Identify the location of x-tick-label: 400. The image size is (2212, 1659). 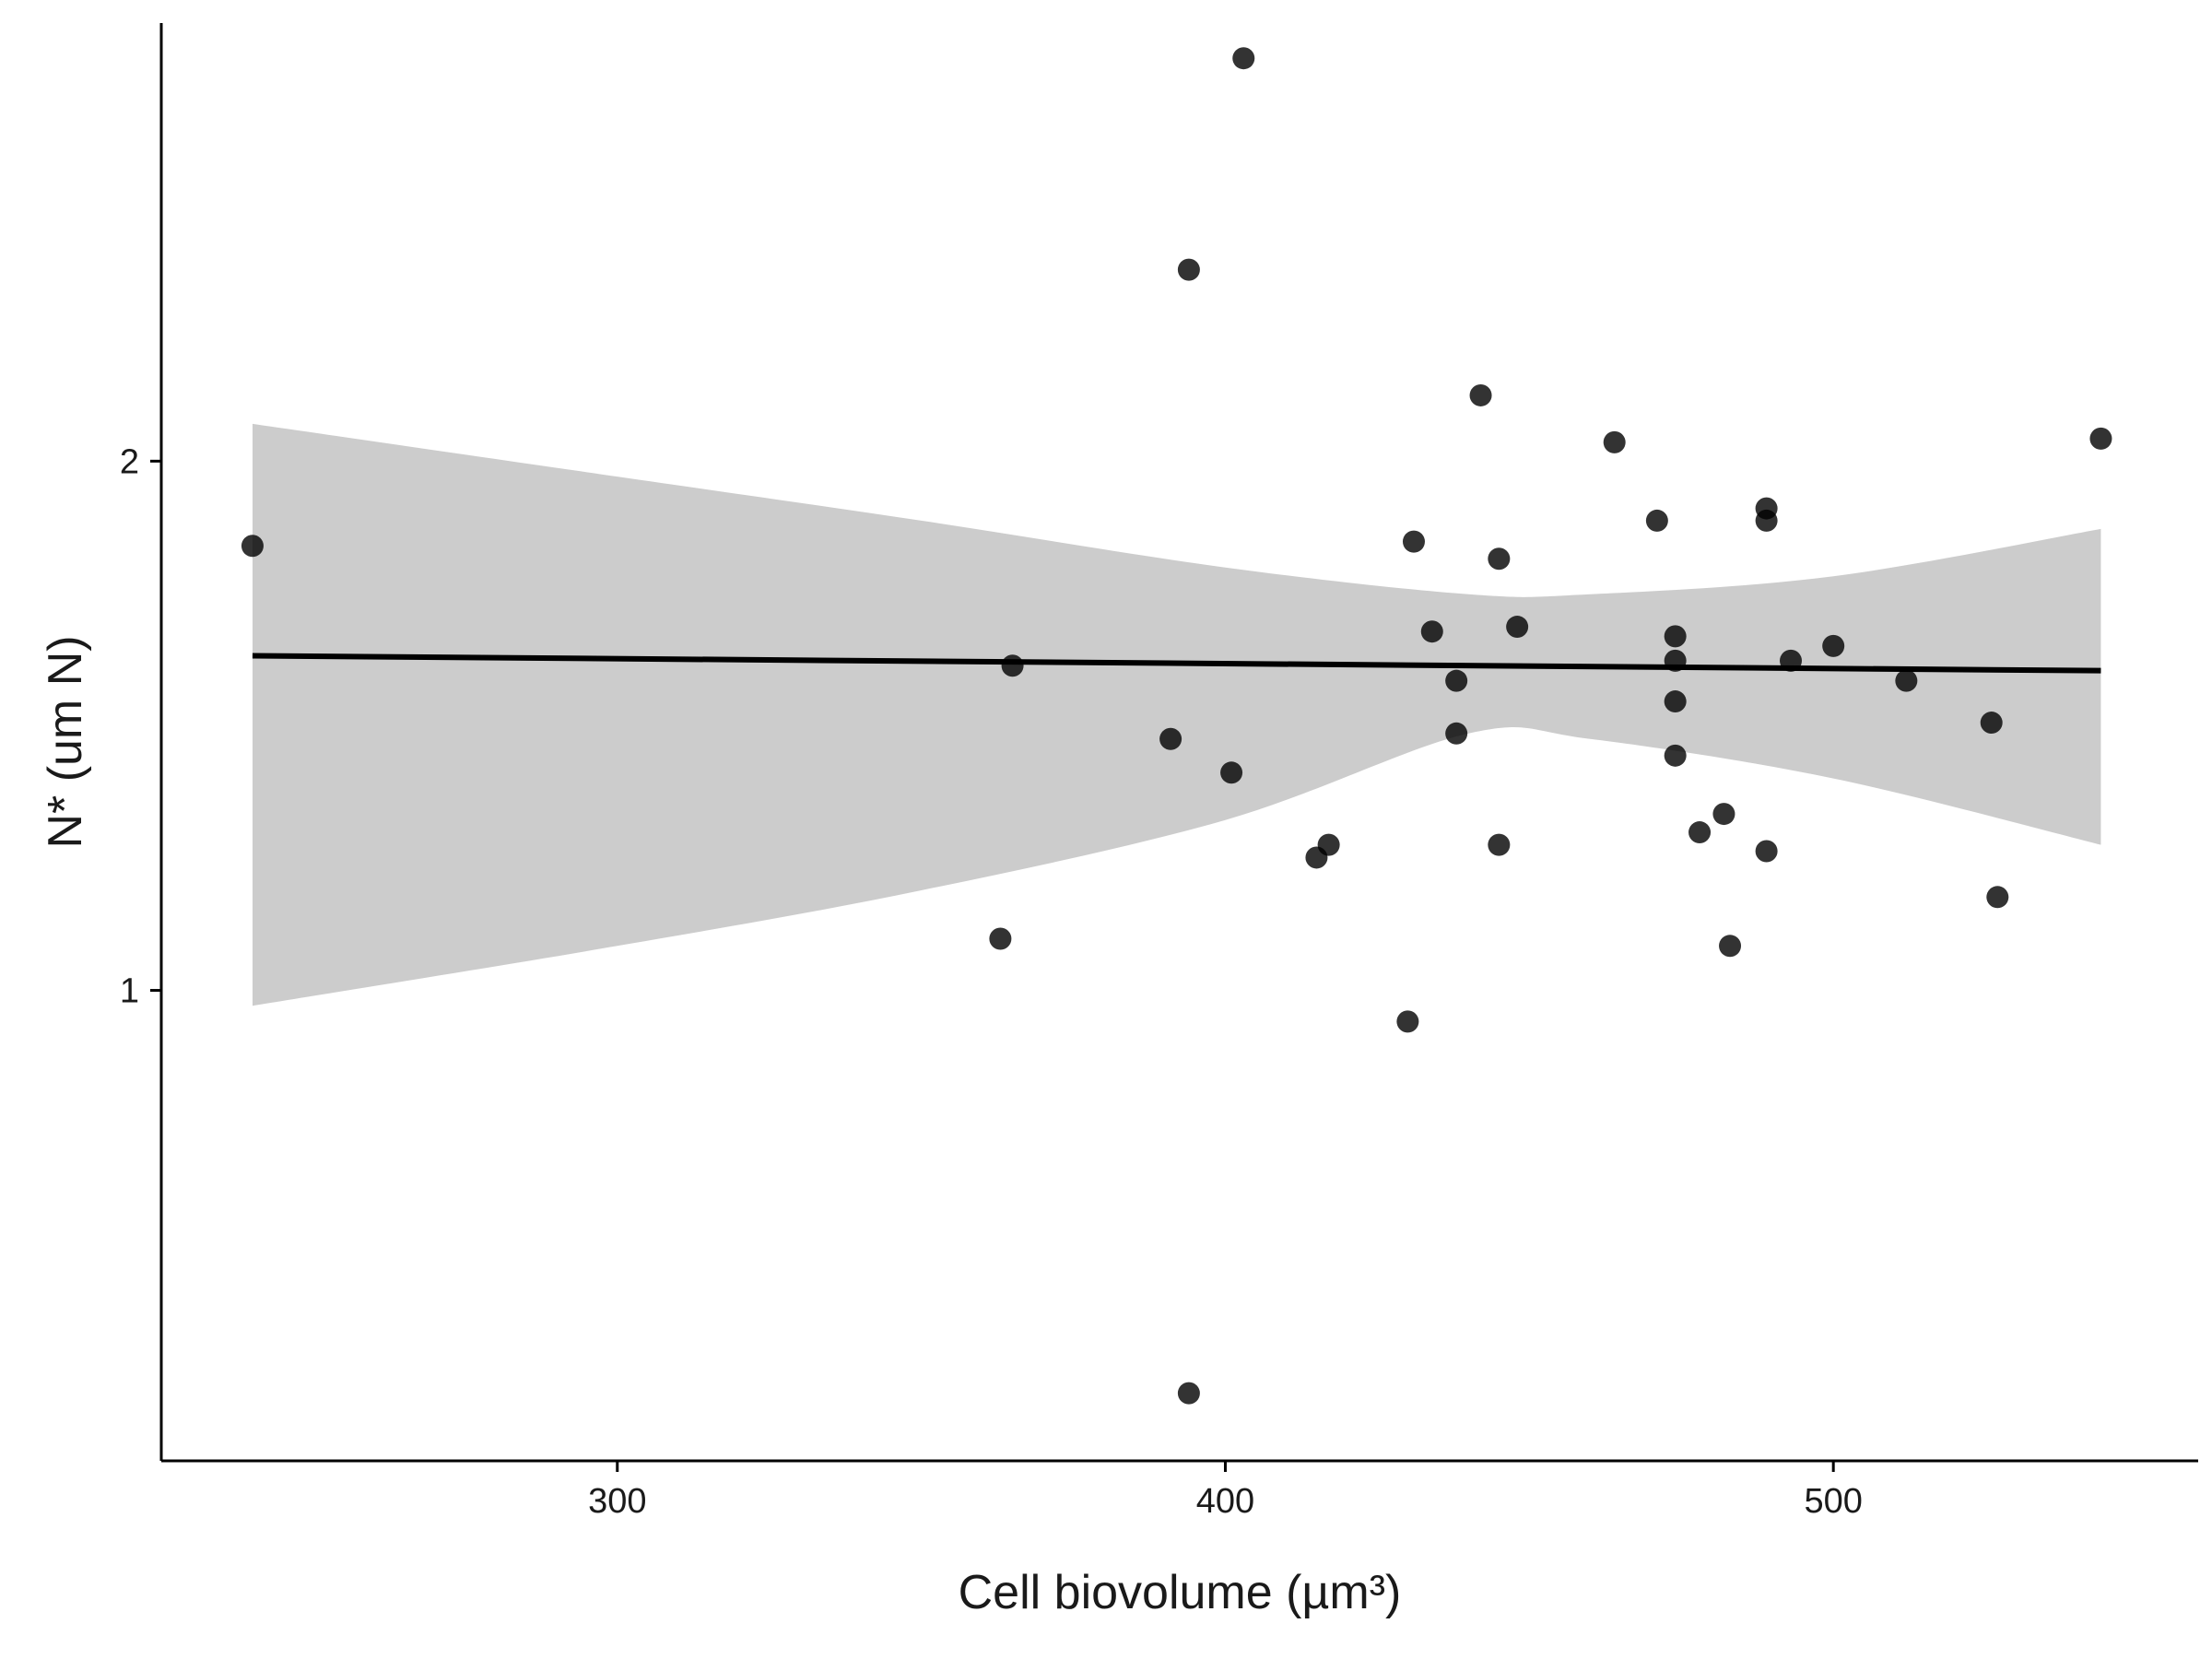
(1225, 1501).